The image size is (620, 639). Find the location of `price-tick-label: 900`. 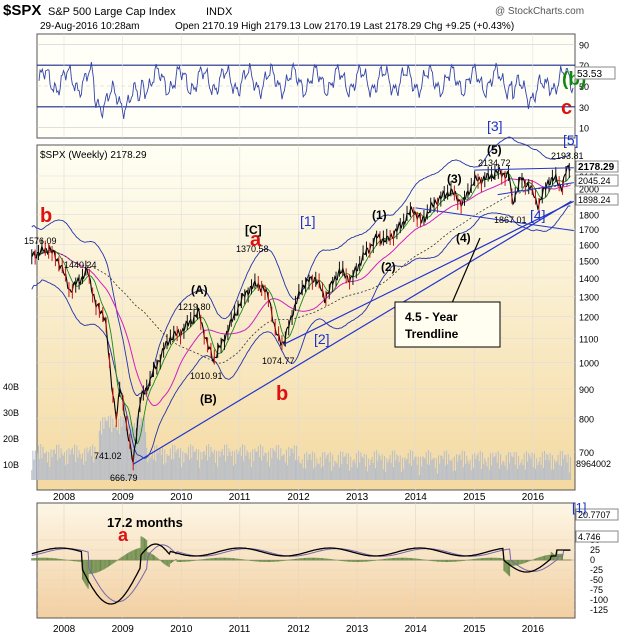

price-tick-label: 900 is located at coordinates (586, 390).